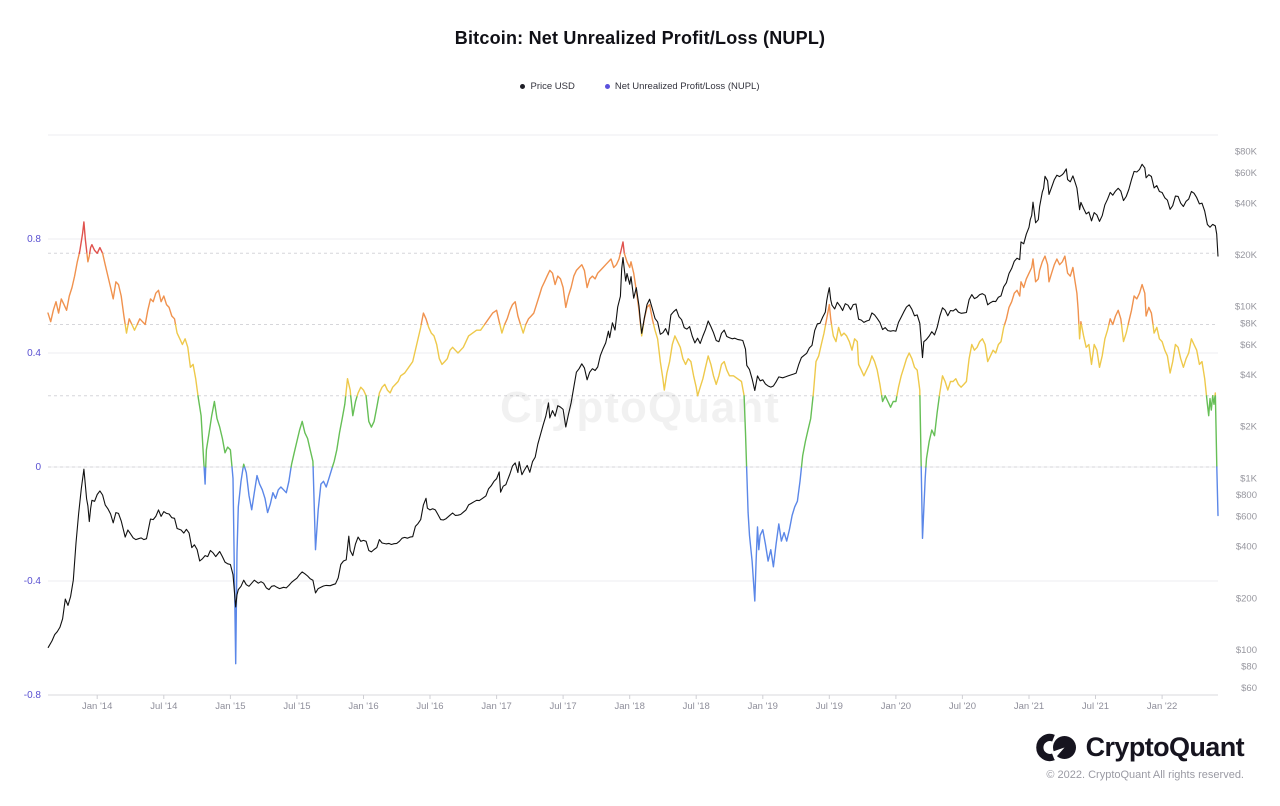  What do you see at coordinates (496, 706) in the screenshot?
I see `x-tick-label: Jan '17` at bounding box center [496, 706].